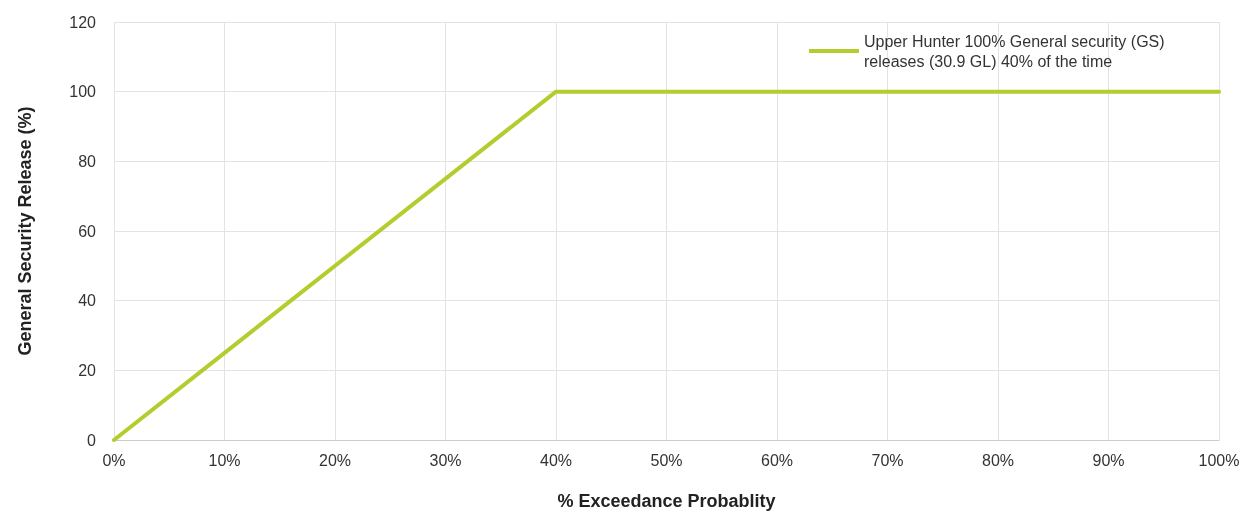  What do you see at coordinates (224, 460) in the screenshot?
I see `x-tick-label: 10%` at bounding box center [224, 460].